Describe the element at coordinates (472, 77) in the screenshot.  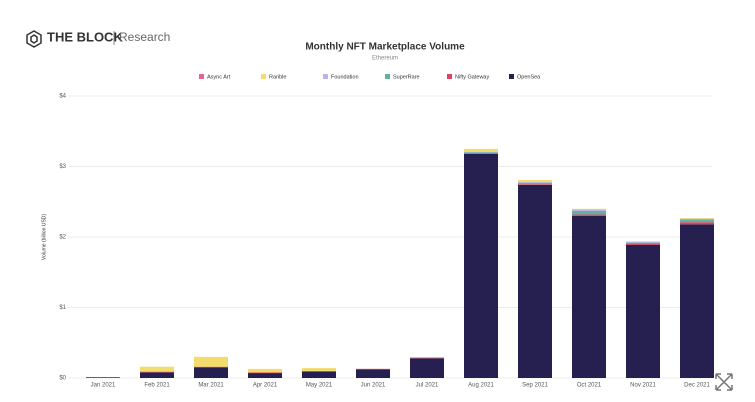
I see `legend-label: Nifty Gateway` at that location.